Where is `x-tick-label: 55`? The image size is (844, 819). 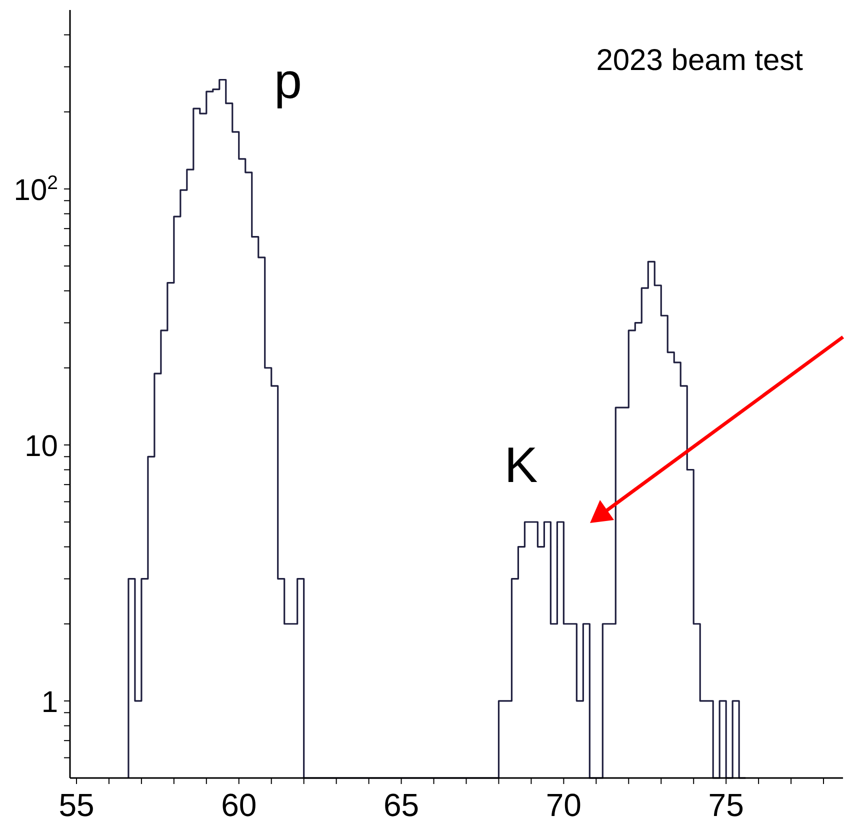
x-tick-label: 55 is located at coordinates (76, 803).